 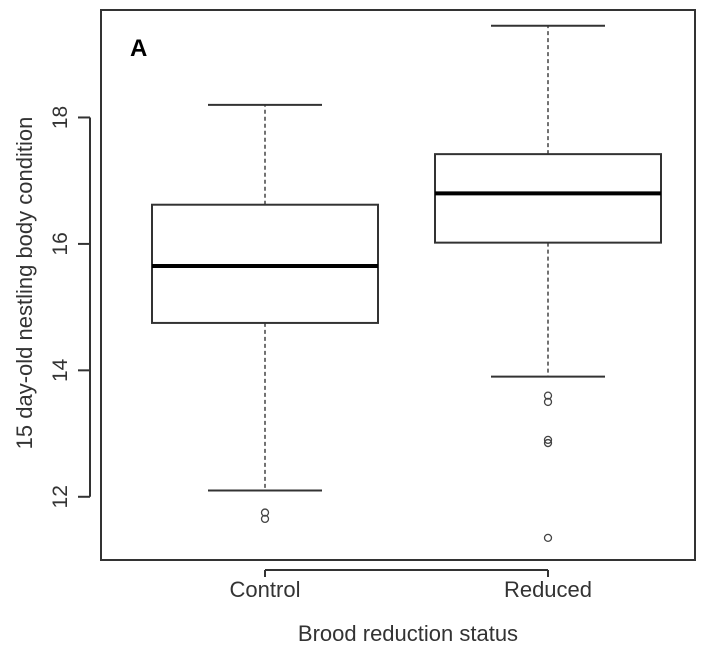 I want to click on y-tick-label: 14, so click(x=60, y=370).